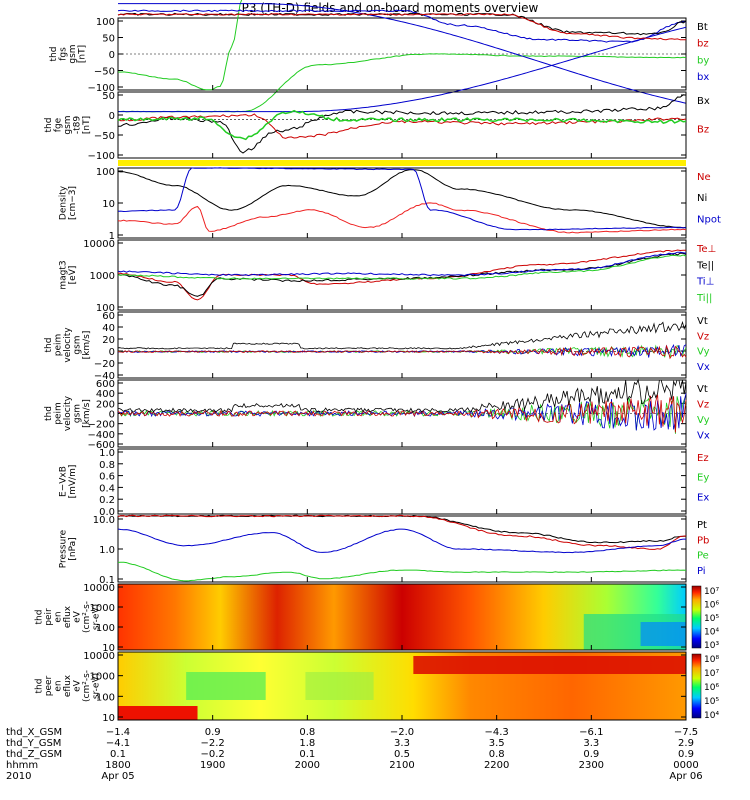 The height and width of the screenshot is (800, 750). What do you see at coordinates (107, 488) in the screenshot?
I see `efield-ytick-label: 0.4` at bounding box center [107, 488].